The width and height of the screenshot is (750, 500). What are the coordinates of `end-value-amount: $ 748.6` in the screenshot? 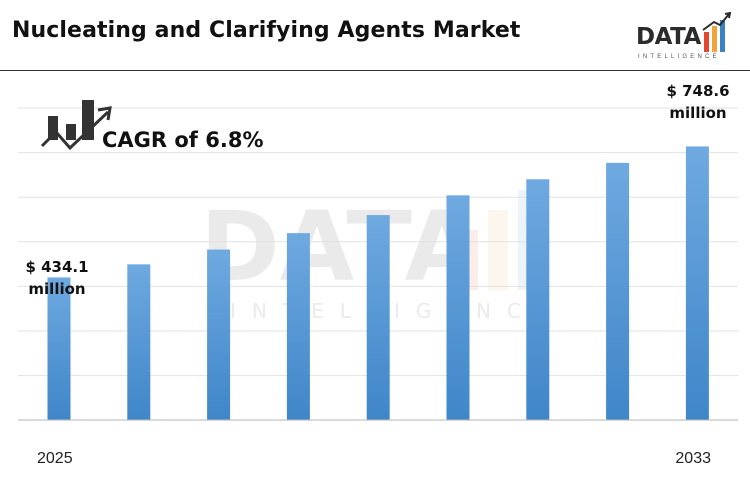 It's located at (698, 91).